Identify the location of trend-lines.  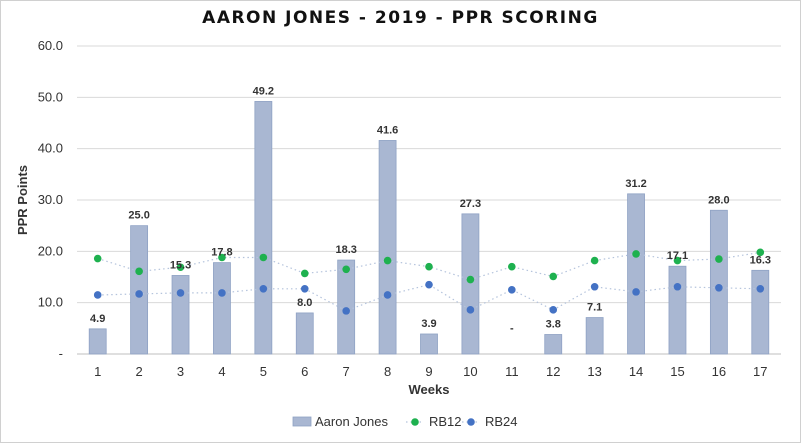
(429, 281).